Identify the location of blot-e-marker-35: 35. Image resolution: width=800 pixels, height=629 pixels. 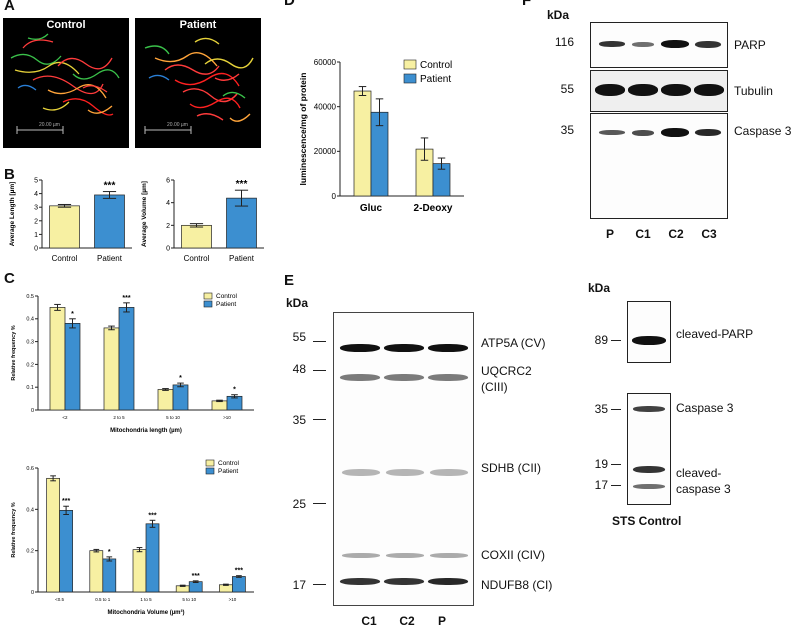
(299, 420).